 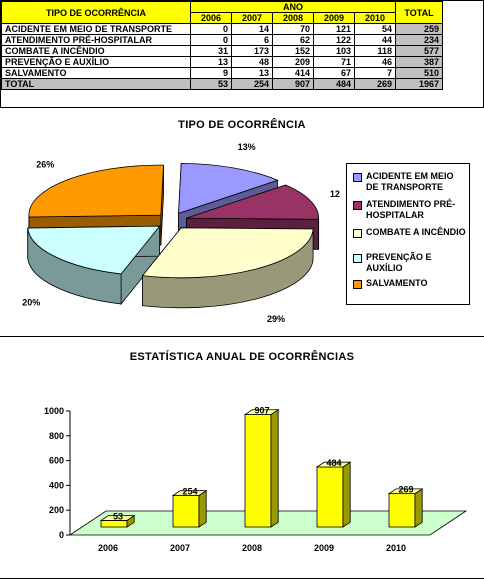 What do you see at coordinates (31, 302) in the screenshot?
I see `pie-percent-label: 20%` at bounding box center [31, 302].